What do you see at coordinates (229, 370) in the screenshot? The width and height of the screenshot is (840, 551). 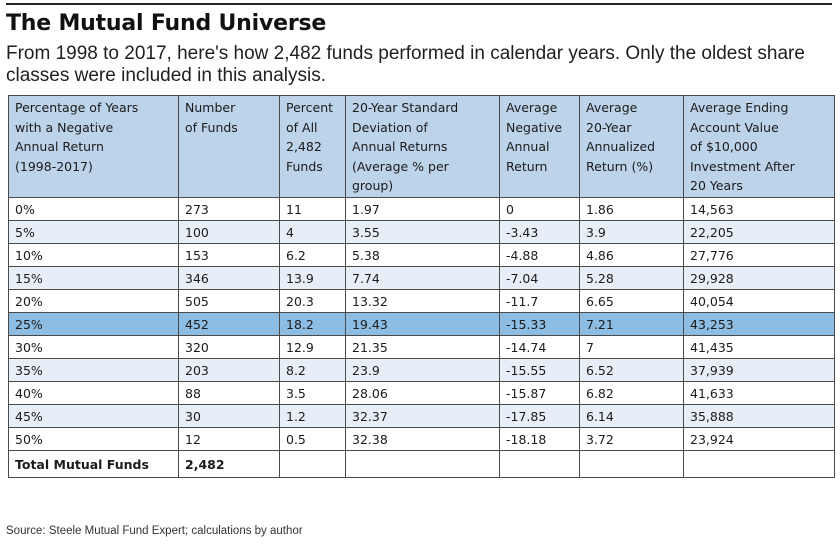 I see `table-cell: 203` at bounding box center [229, 370].